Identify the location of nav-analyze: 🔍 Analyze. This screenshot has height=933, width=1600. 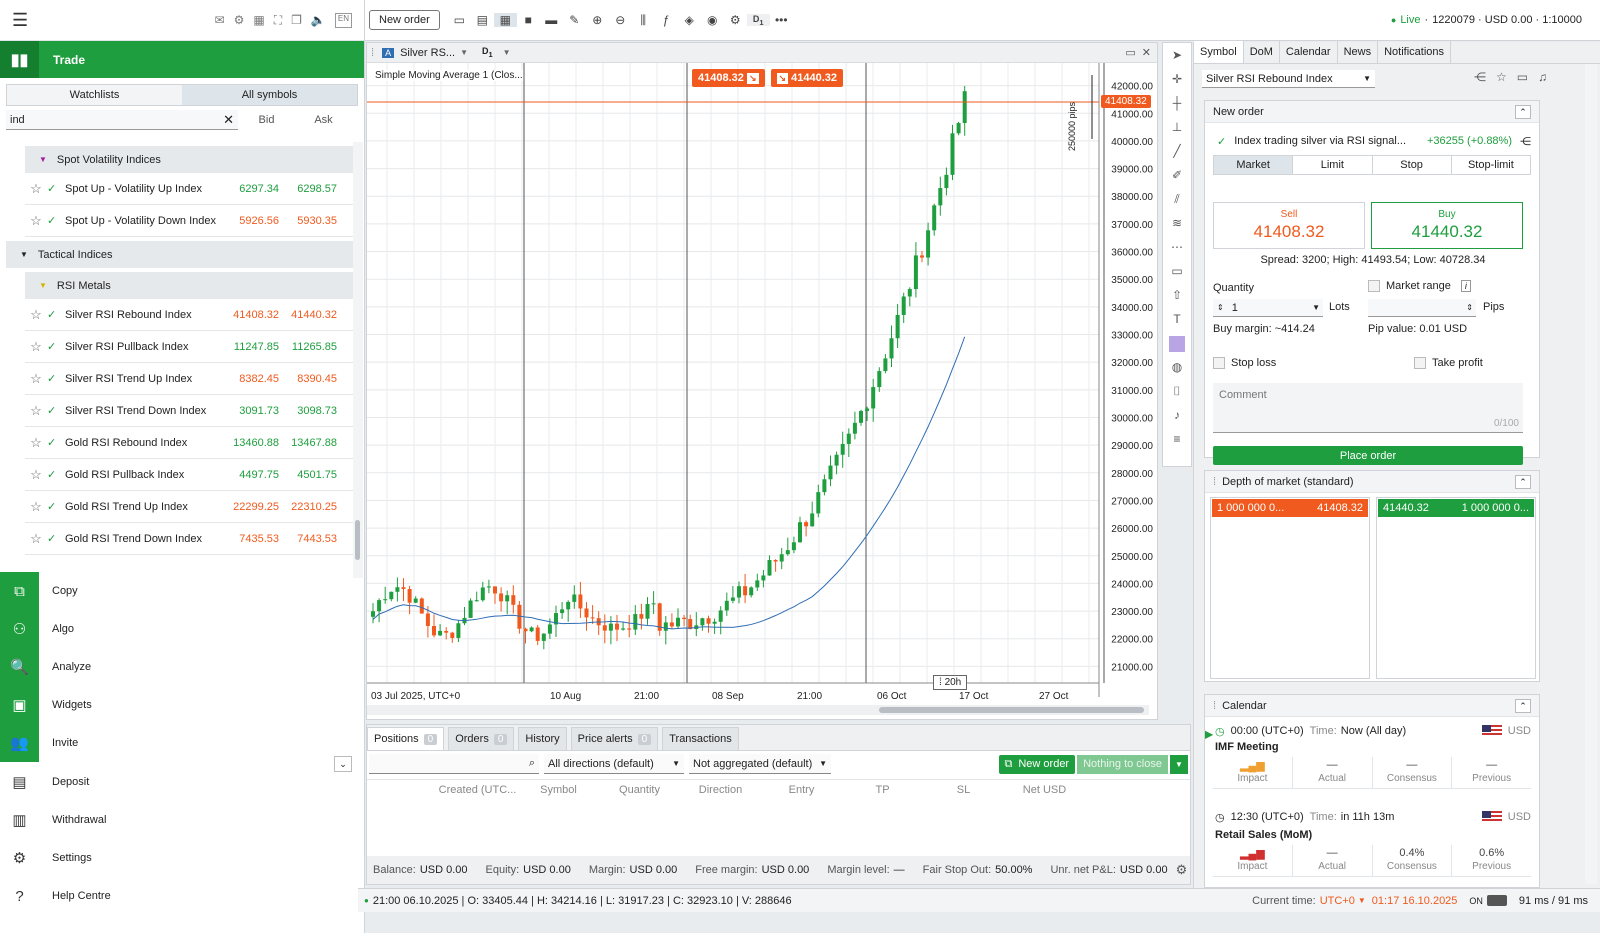
(182, 667).